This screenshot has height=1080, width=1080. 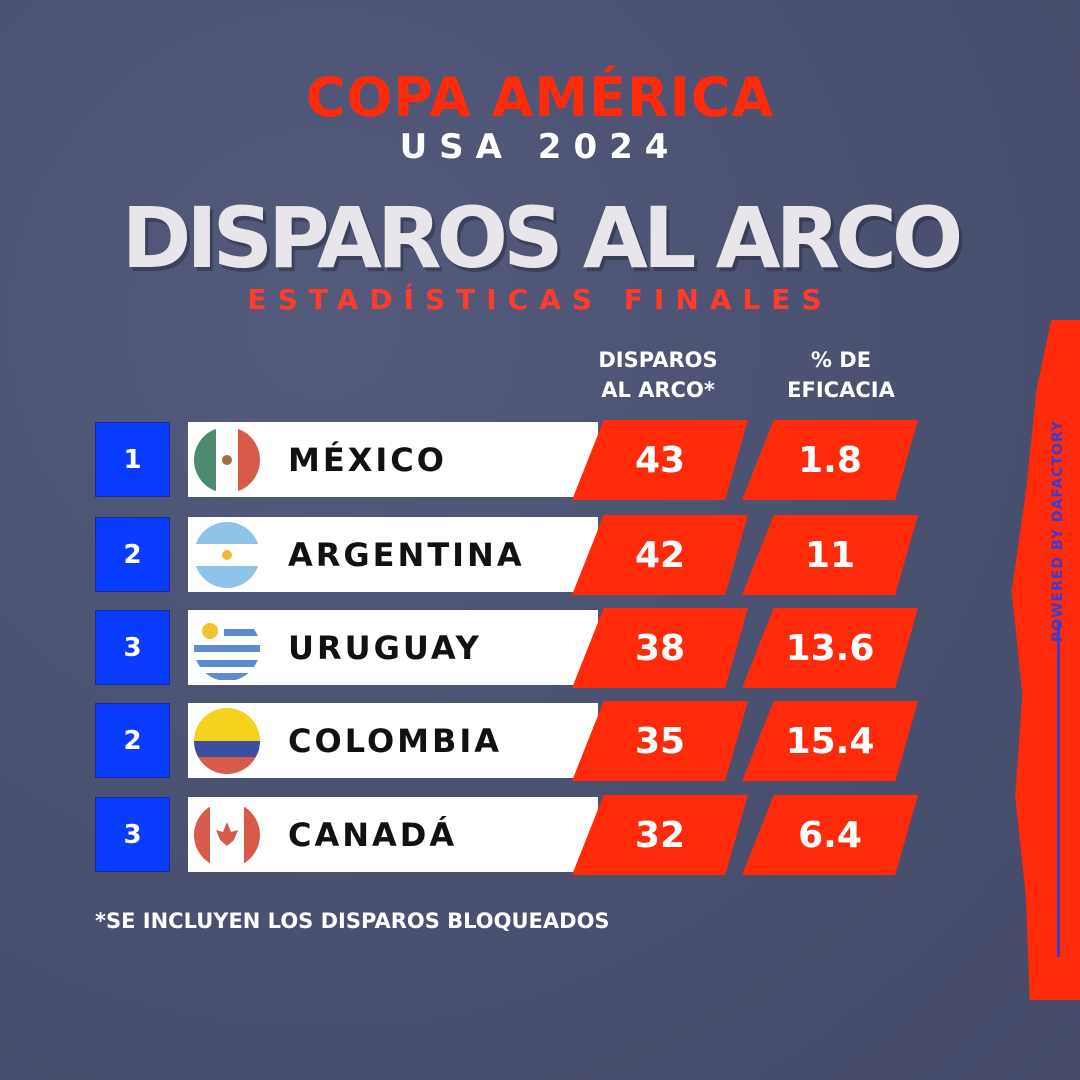 I want to click on colombia-flag-icon, so click(x=227, y=740).